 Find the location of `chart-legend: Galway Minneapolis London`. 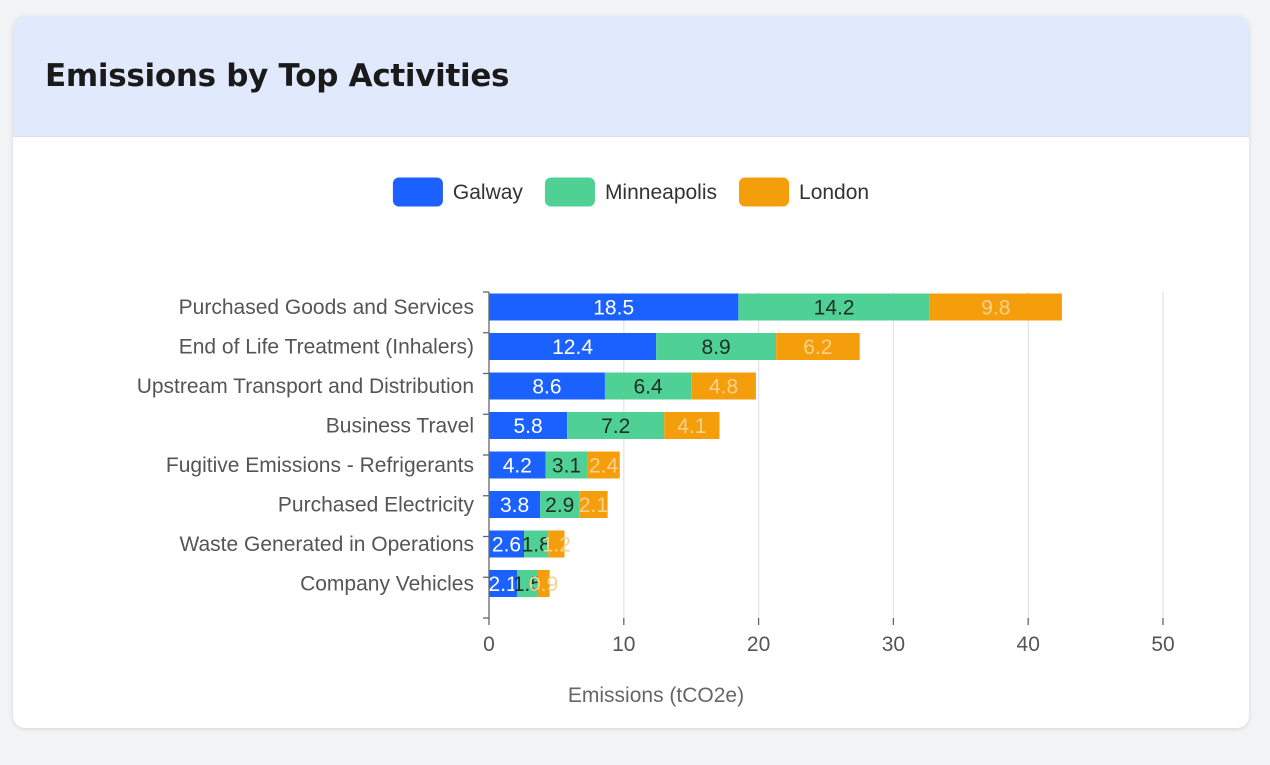

chart-legend: Galway Minneapolis London is located at coordinates (630, 192).